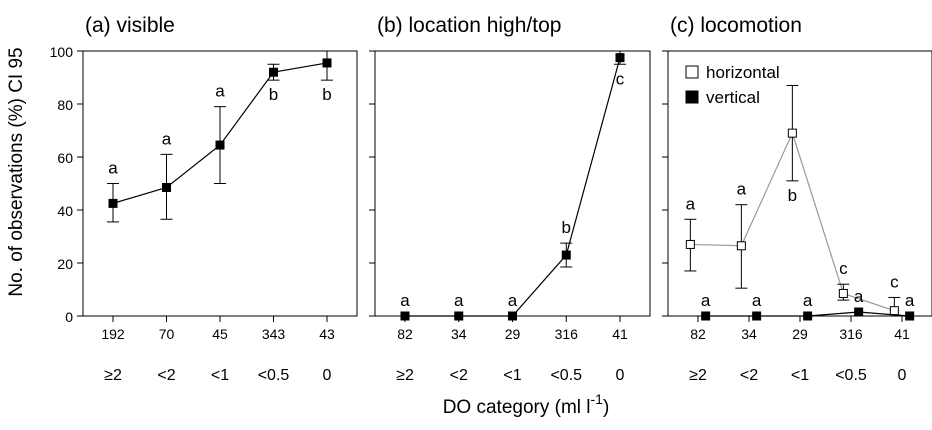 The image size is (932, 430). I want to click on legend-label: horizontal, so click(743, 72).